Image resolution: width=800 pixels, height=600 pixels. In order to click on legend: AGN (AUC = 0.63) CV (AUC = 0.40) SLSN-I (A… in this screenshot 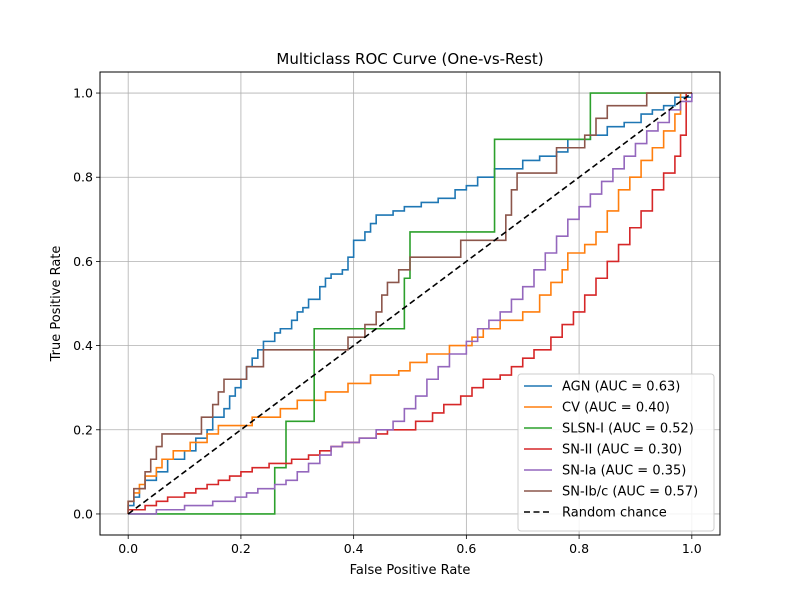, I will do `click(616, 452)`.